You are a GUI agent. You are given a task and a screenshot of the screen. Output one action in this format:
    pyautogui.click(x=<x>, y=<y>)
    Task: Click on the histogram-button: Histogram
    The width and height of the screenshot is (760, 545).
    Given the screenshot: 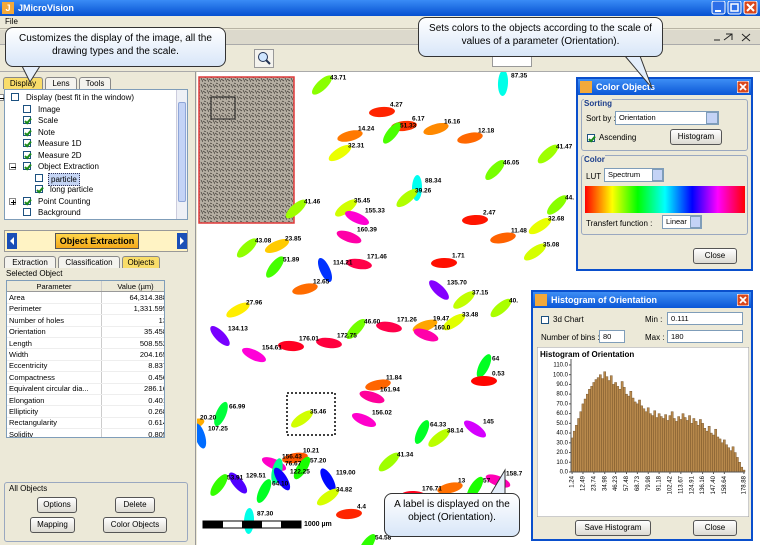 What is the action you would take?
    pyautogui.click(x=696, y=137)
    